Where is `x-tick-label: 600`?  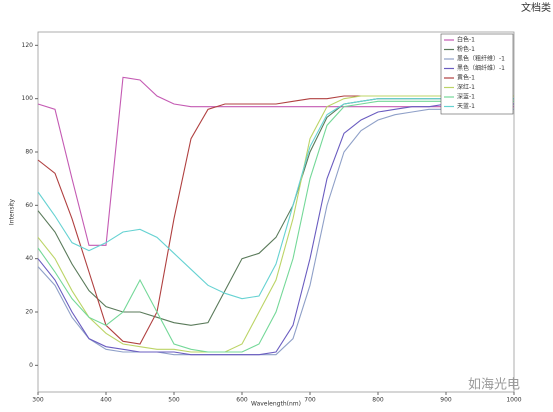
x-tick-label: 600 is located at coordinates (242, 400).